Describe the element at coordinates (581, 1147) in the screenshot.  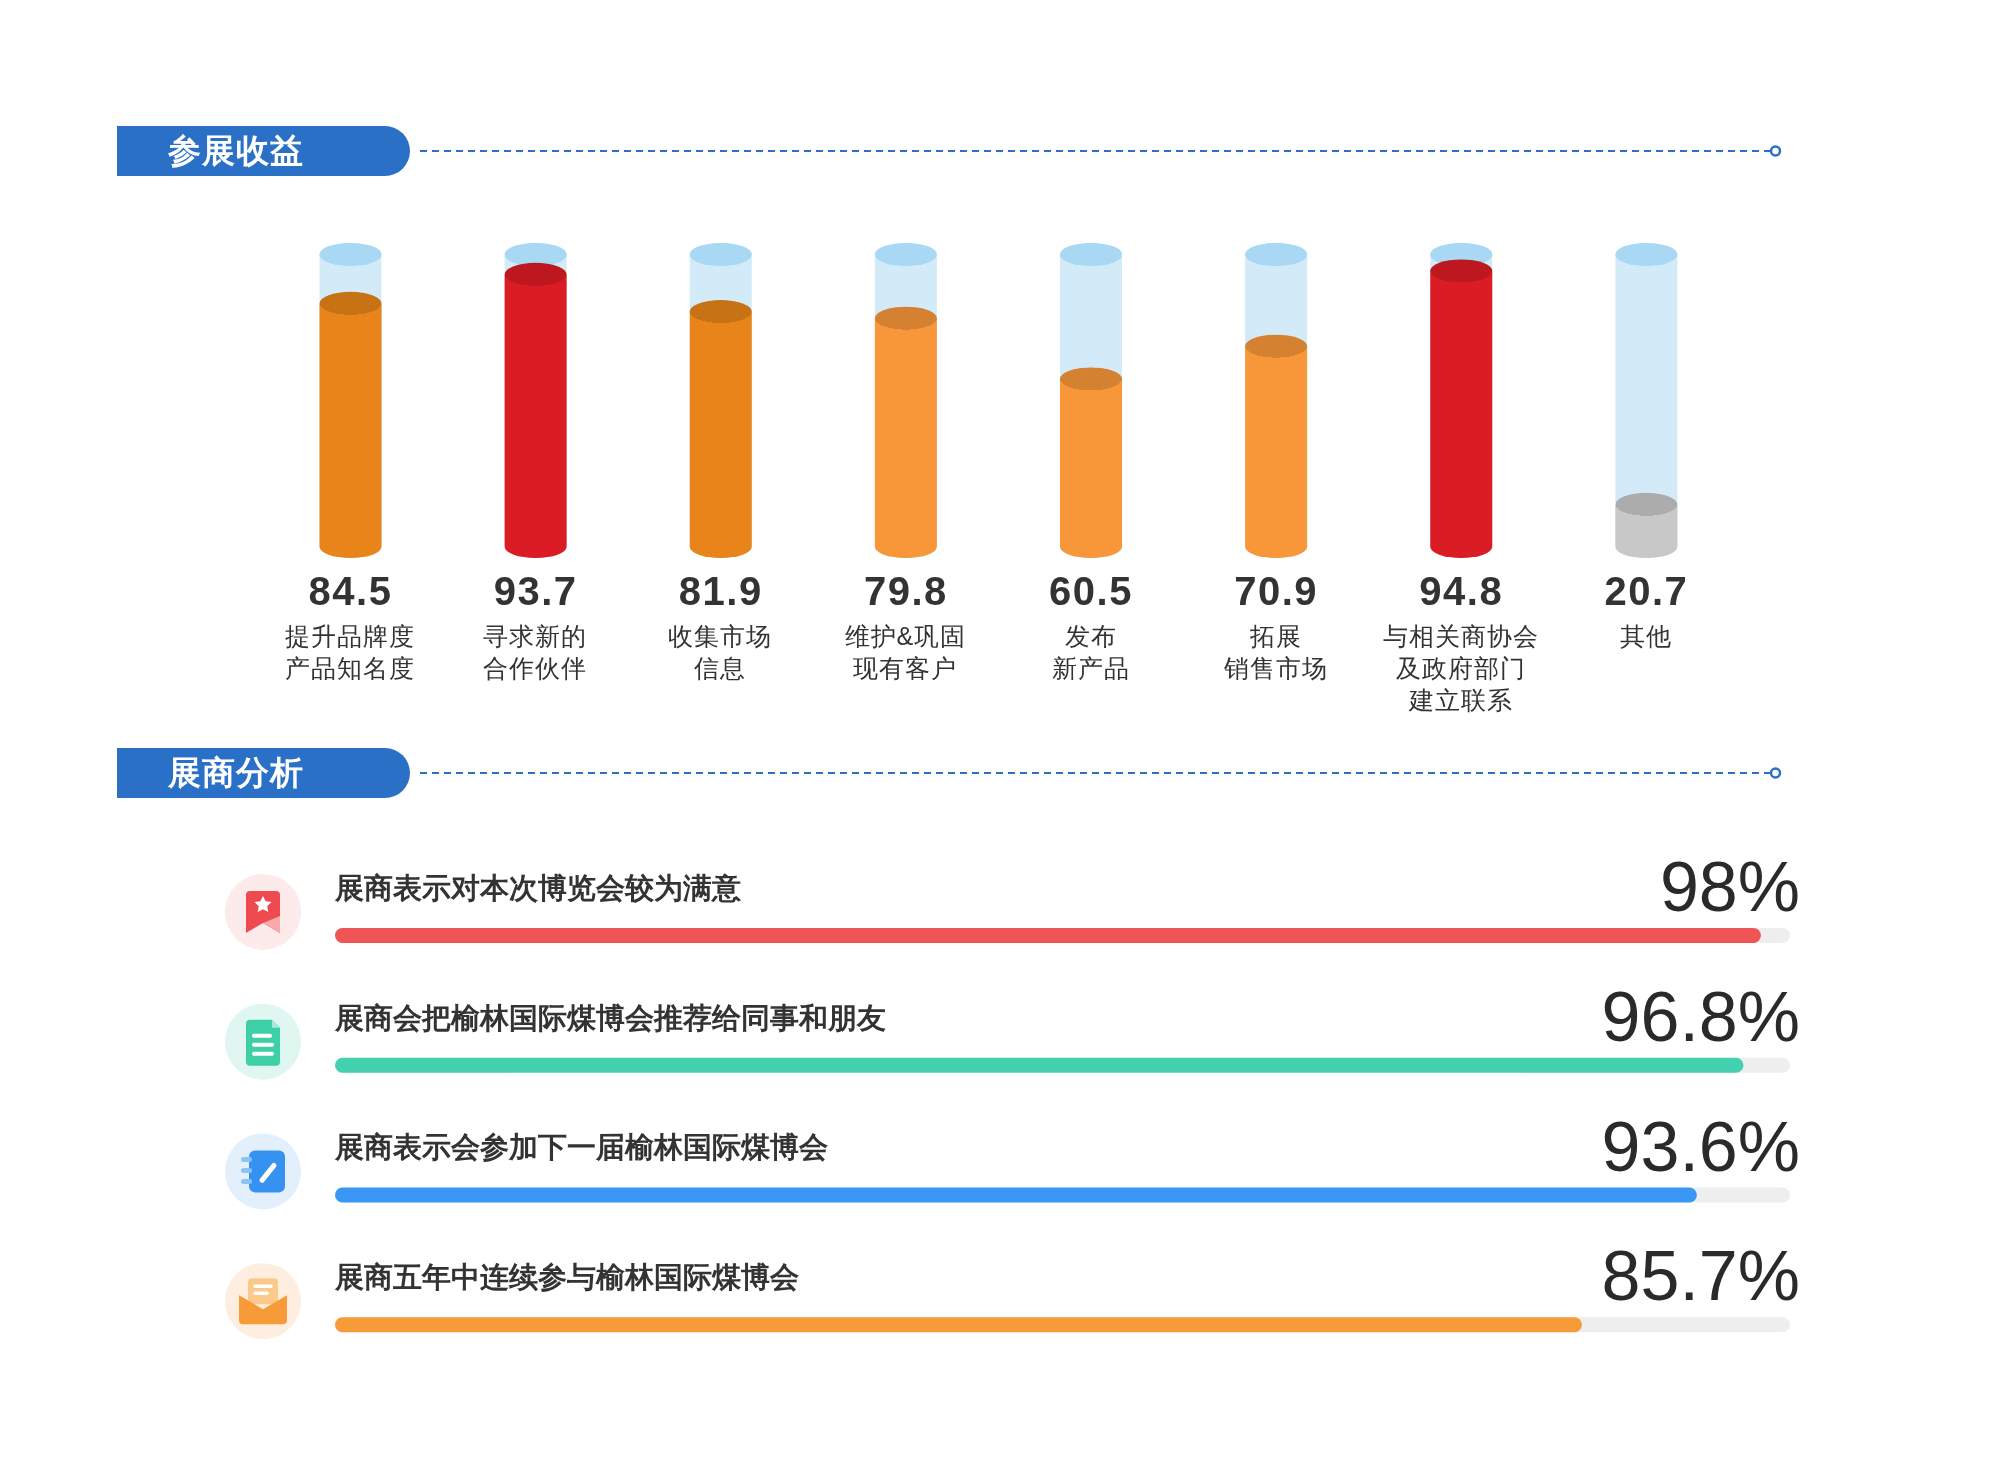
I see `y-tick-label: 展商表示会参加下一届榆林国际煤博会` at that location.